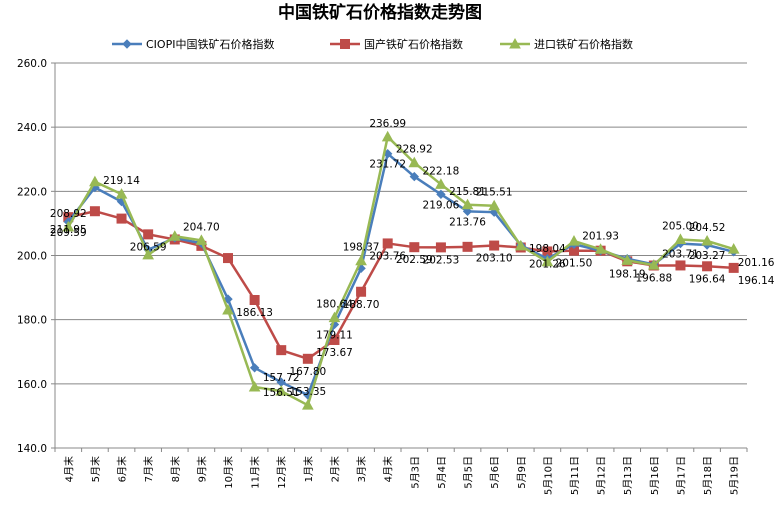 The image size is (777, 512). Describe the element at coordinates (228, 472) in the screenshot. I see `x-tick-label: 10月末` at that location.